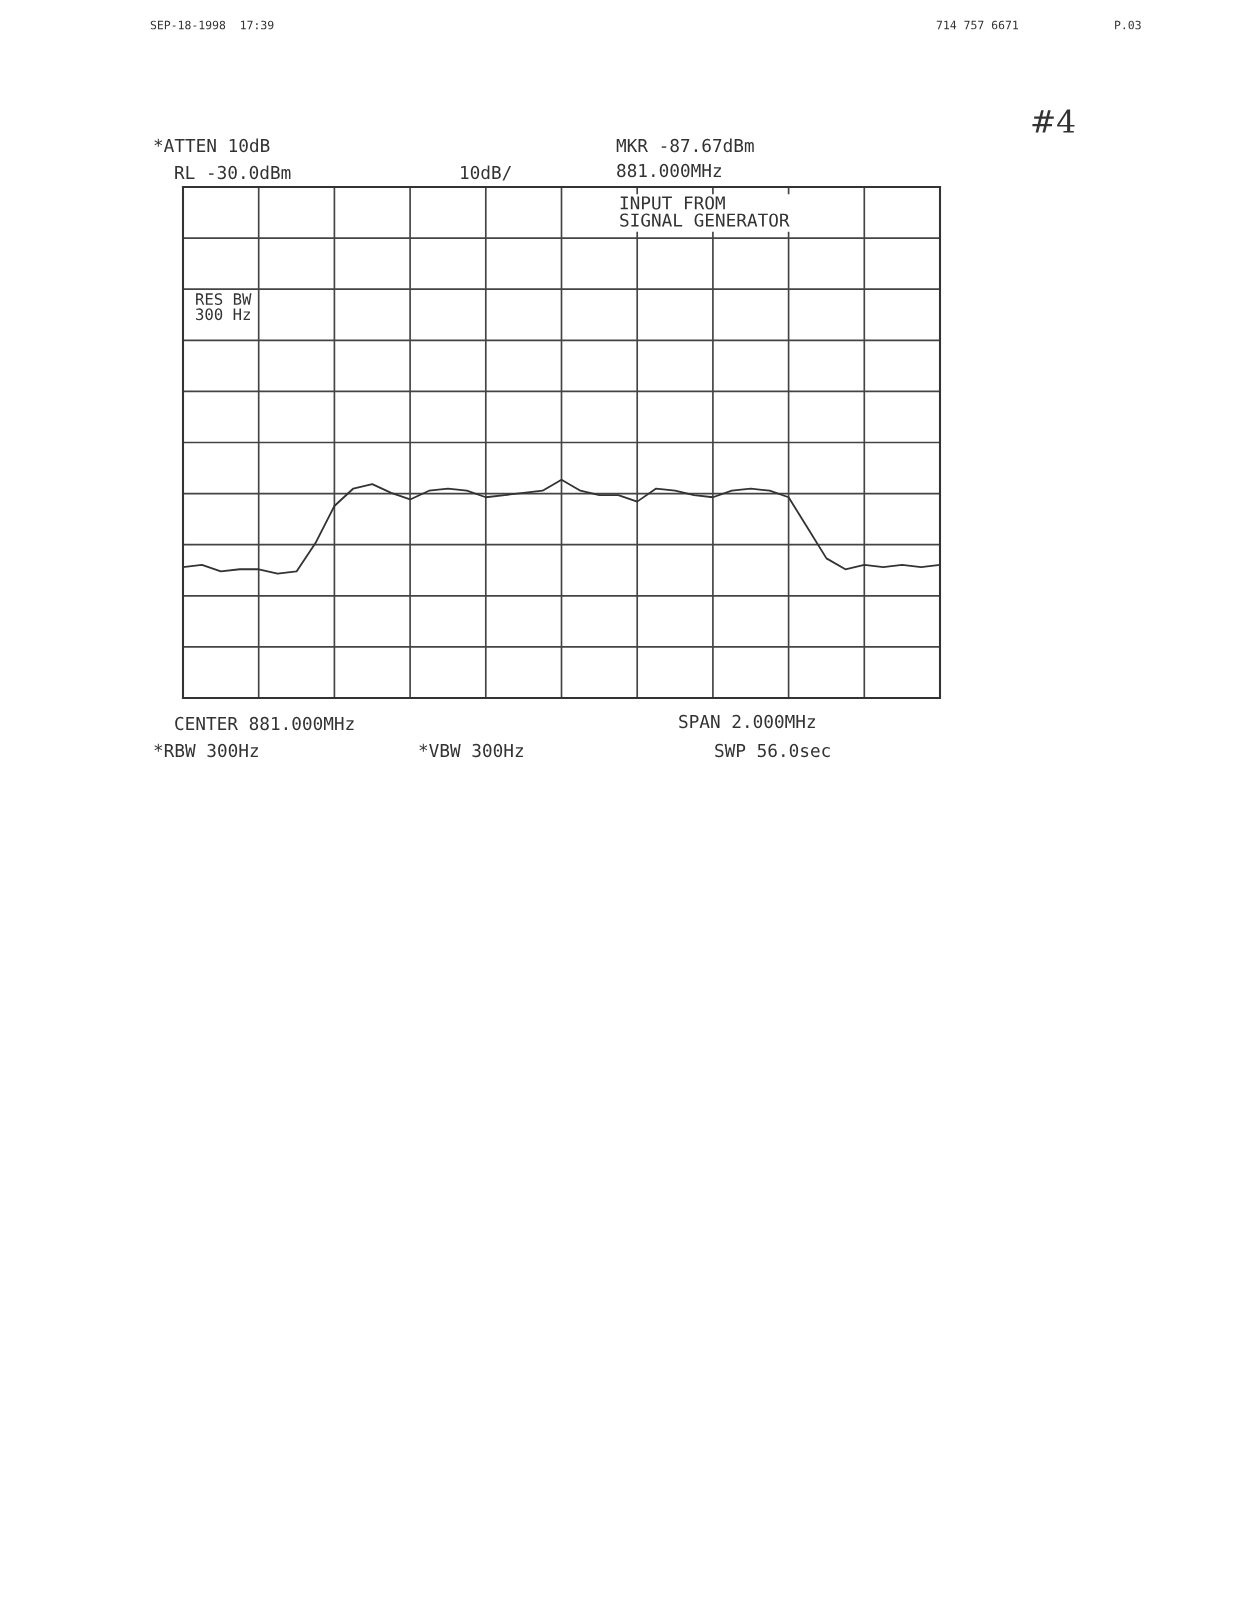 This screenshot has width=1256, height=1622. I want to click on text: CENTER 881.000MHz, so click(264, 723).